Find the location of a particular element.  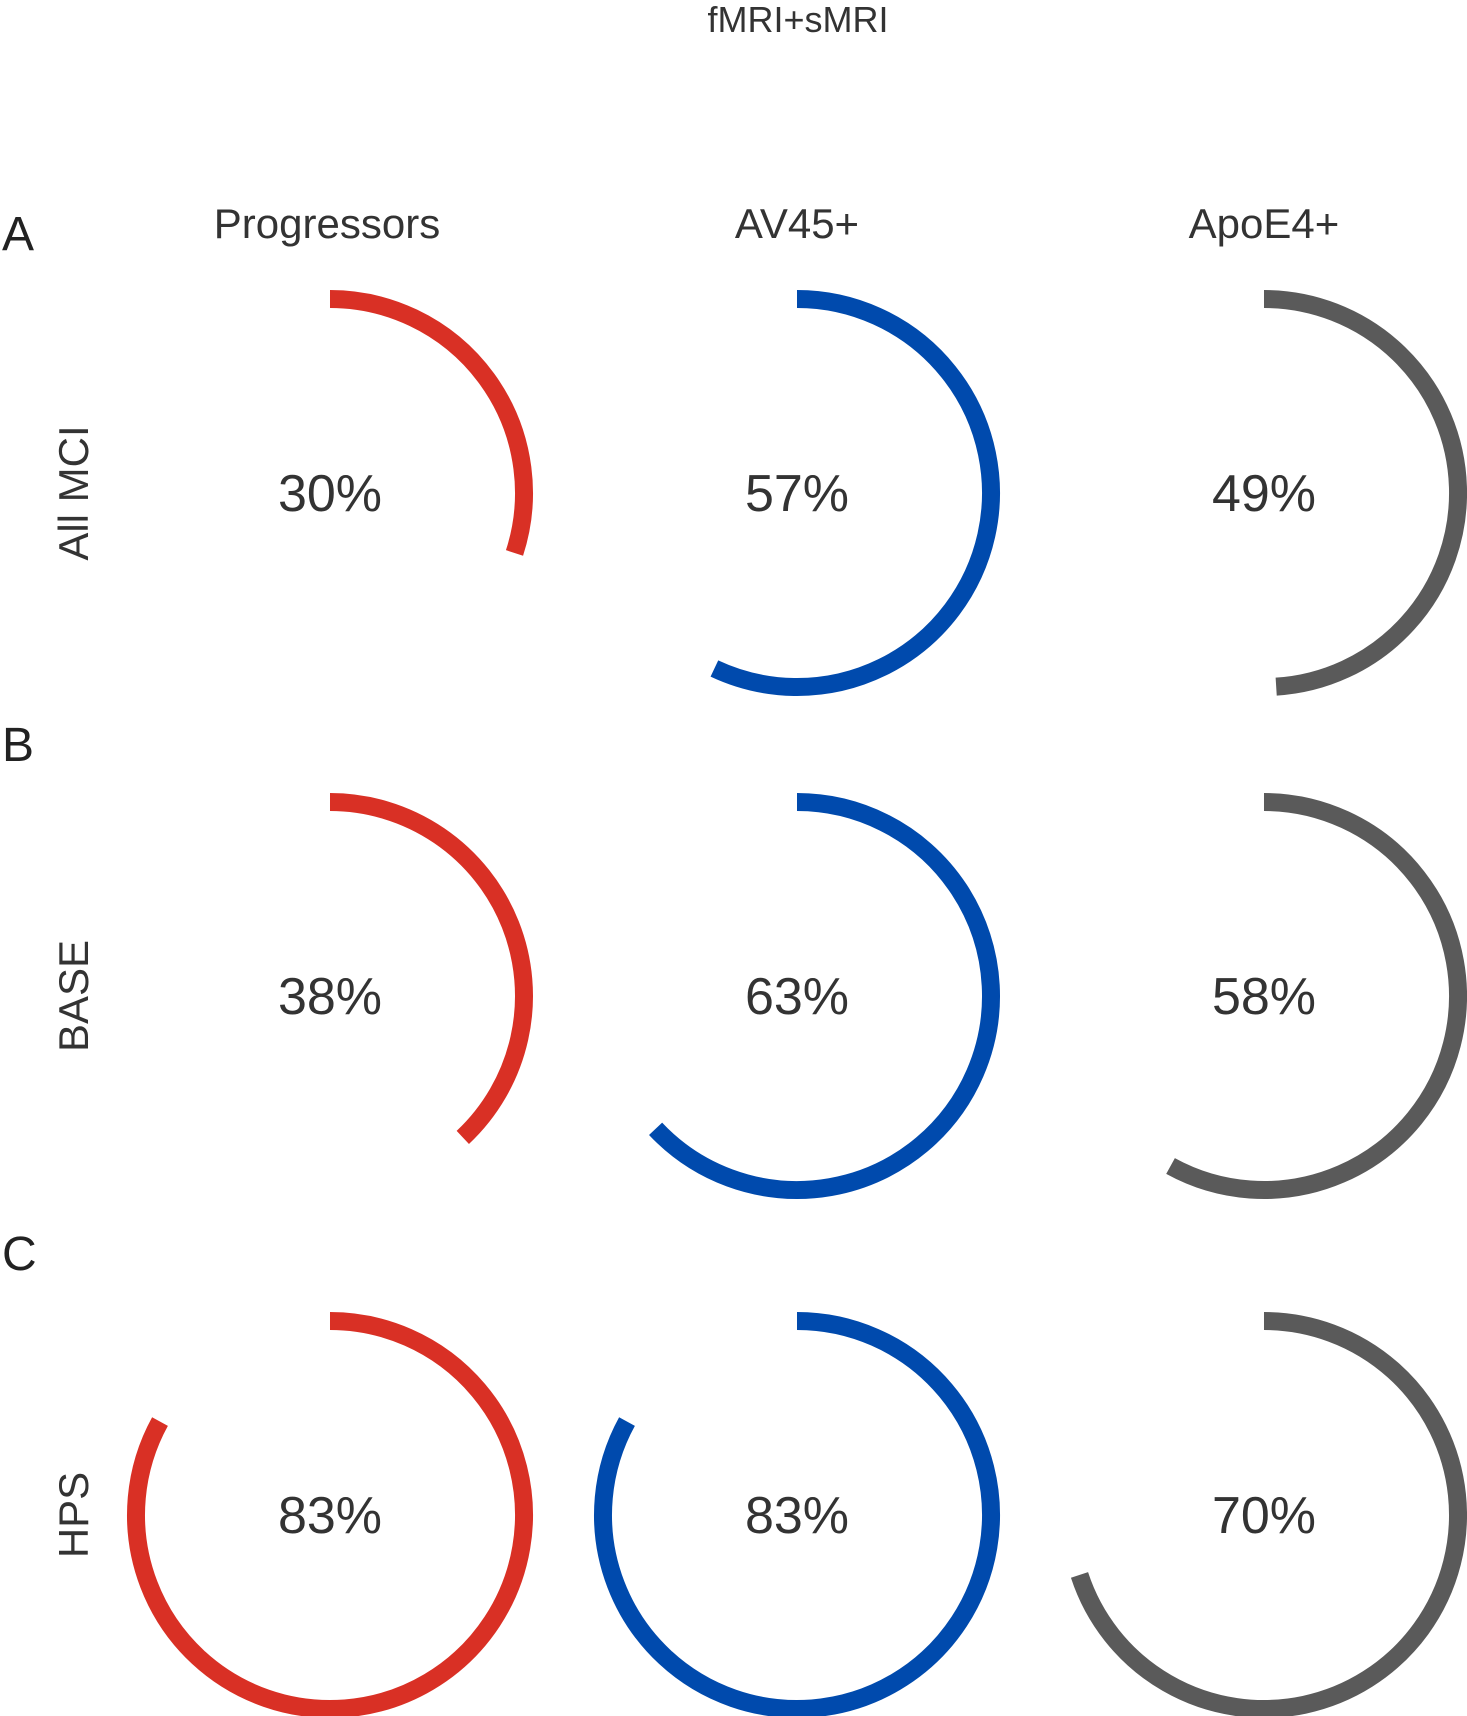

arc-hps-progressors is located at coordinates (330, 1514).